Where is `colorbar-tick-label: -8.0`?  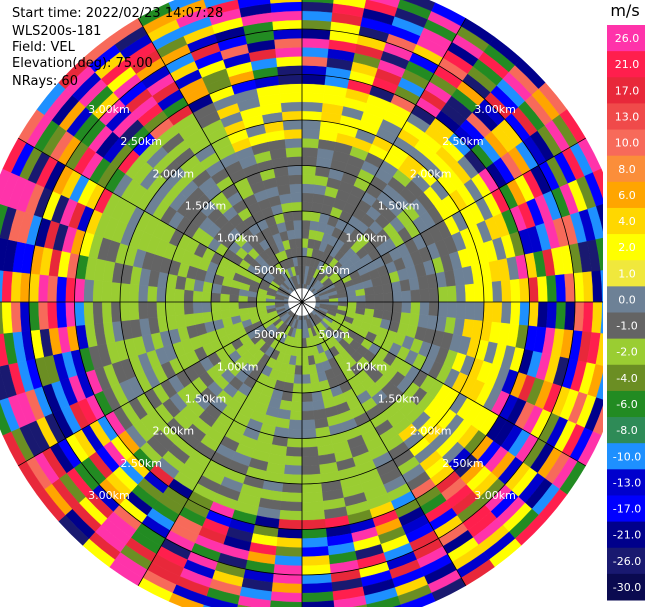 colorbar-tick-label: -8.0 is located at coordinates (626, 430).